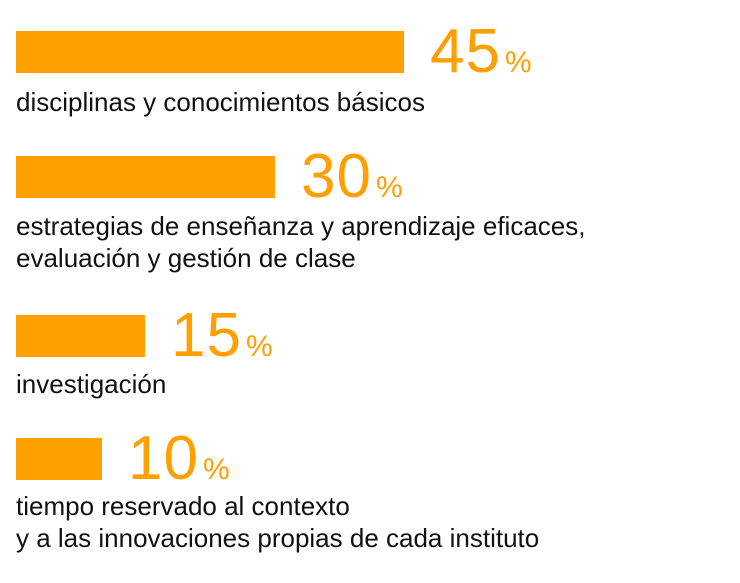  I want to click on category-label: investigación, so click(366, 384).